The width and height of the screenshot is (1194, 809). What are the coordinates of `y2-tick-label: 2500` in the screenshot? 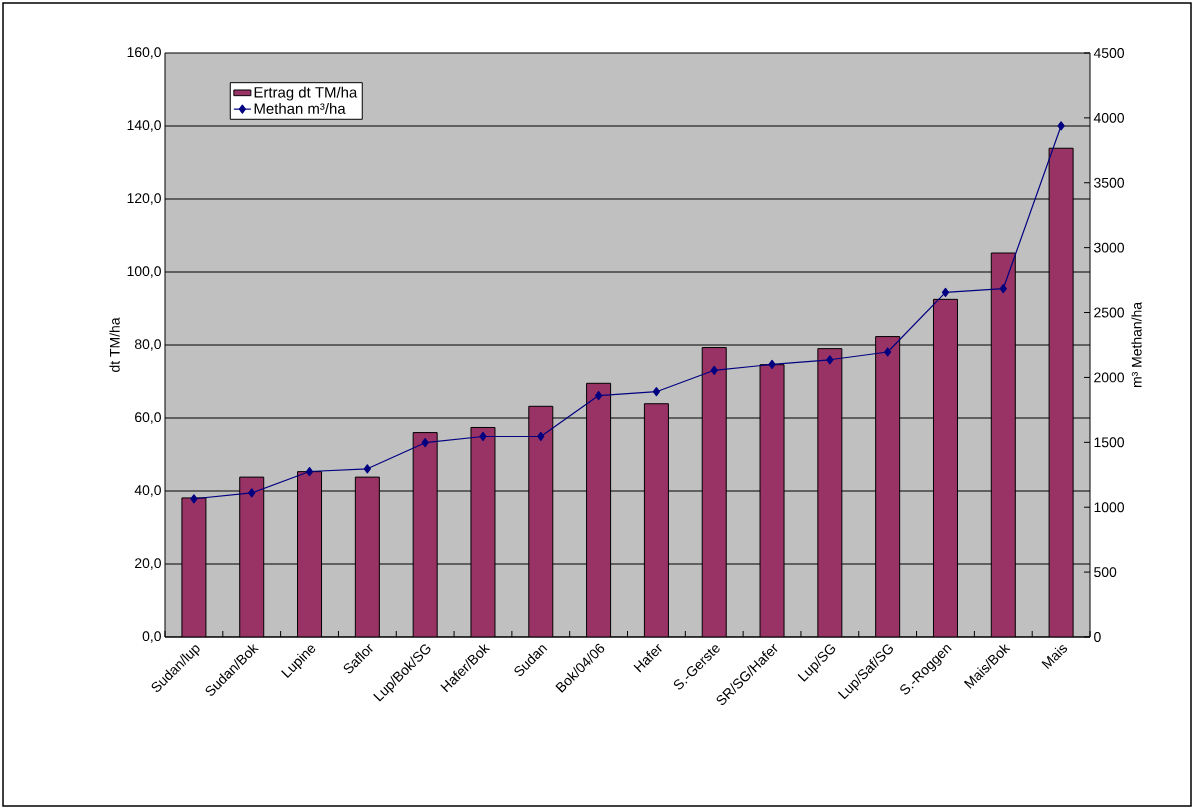 It's located at (1109, 312).